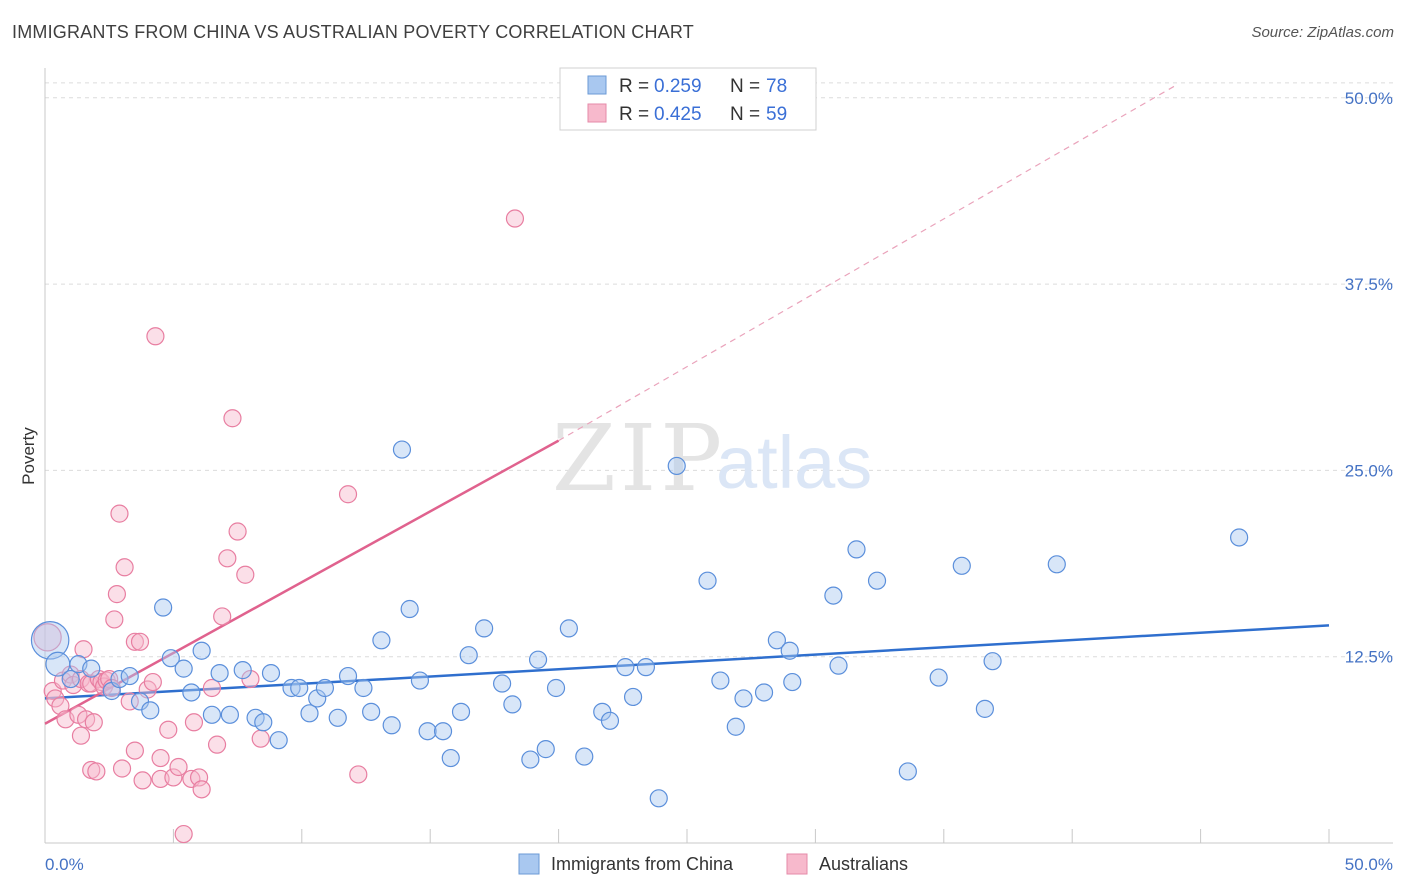 This screenshot has height=892, width=1406. Describe the element at coordinates (1369, 657) in the screenshot. I see `y-tick-label-0: 12.5%` at that location.